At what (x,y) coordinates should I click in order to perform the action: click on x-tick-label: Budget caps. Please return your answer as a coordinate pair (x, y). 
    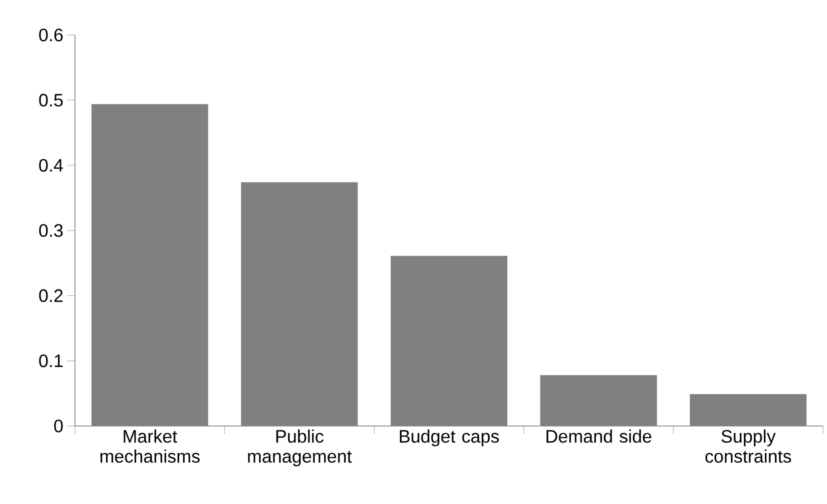
    Looking at the image, I should click on (449, 438).